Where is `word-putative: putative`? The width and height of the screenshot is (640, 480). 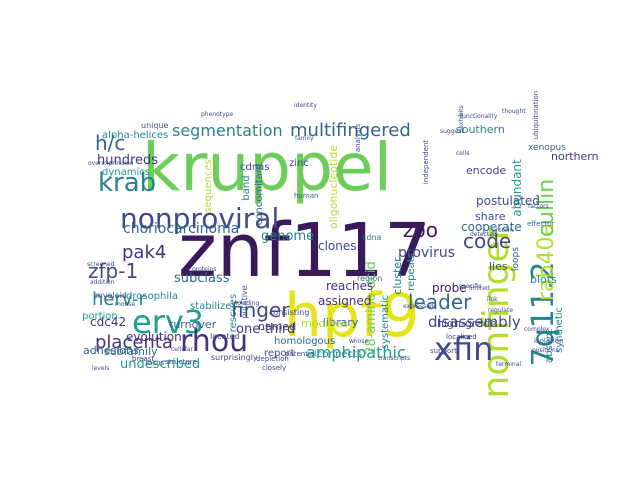
word-putative: putative is located at coordinates (244, 301).